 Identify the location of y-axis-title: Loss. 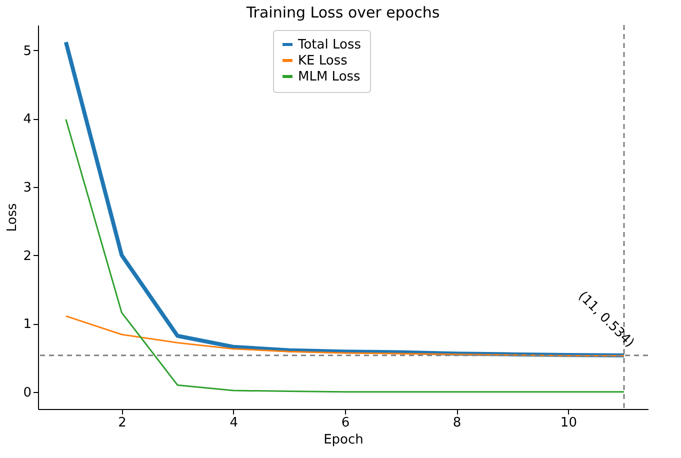
(12, 217).